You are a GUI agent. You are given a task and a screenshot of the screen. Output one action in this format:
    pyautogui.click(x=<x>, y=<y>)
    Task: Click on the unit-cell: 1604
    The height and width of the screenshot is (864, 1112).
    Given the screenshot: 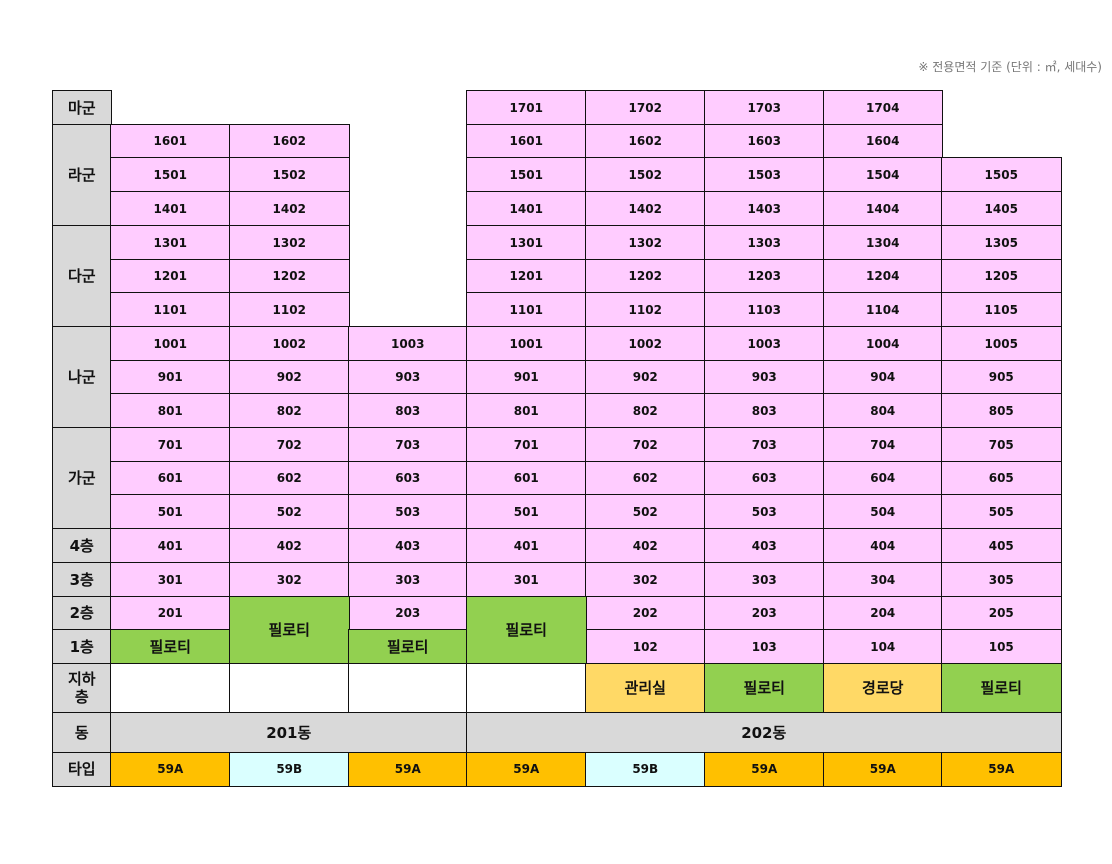 What is the action you would take?
    pyautogui.click(x=883, y=141)
    